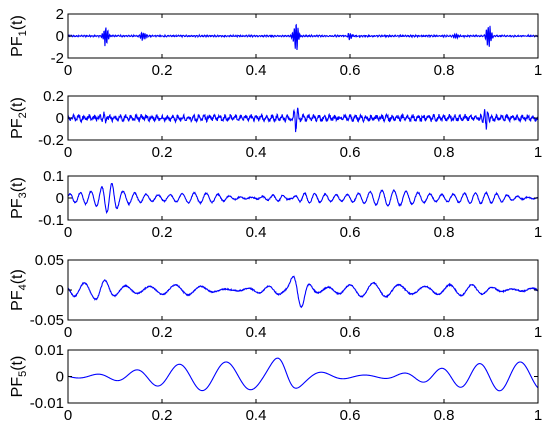  Describe the element at coordinates (53, 176) in the screenshot. I see `y-tick-label: 0.1` at that location.